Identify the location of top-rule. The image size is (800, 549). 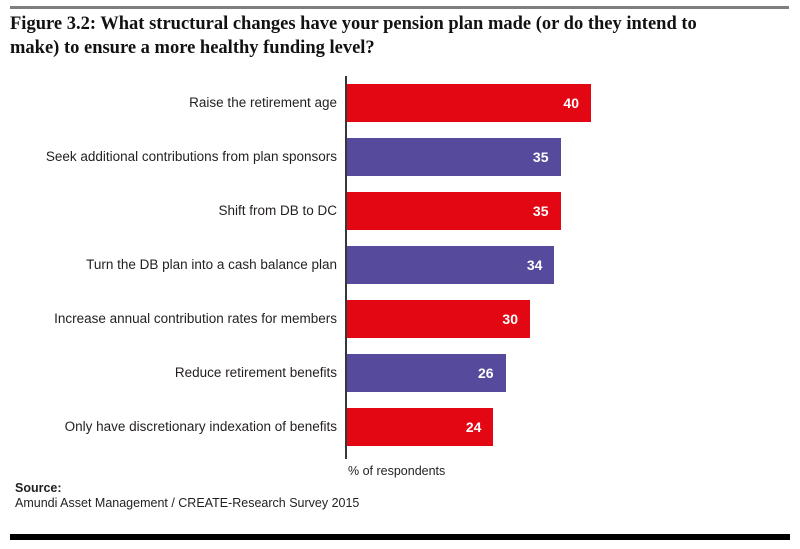
(399, 7).